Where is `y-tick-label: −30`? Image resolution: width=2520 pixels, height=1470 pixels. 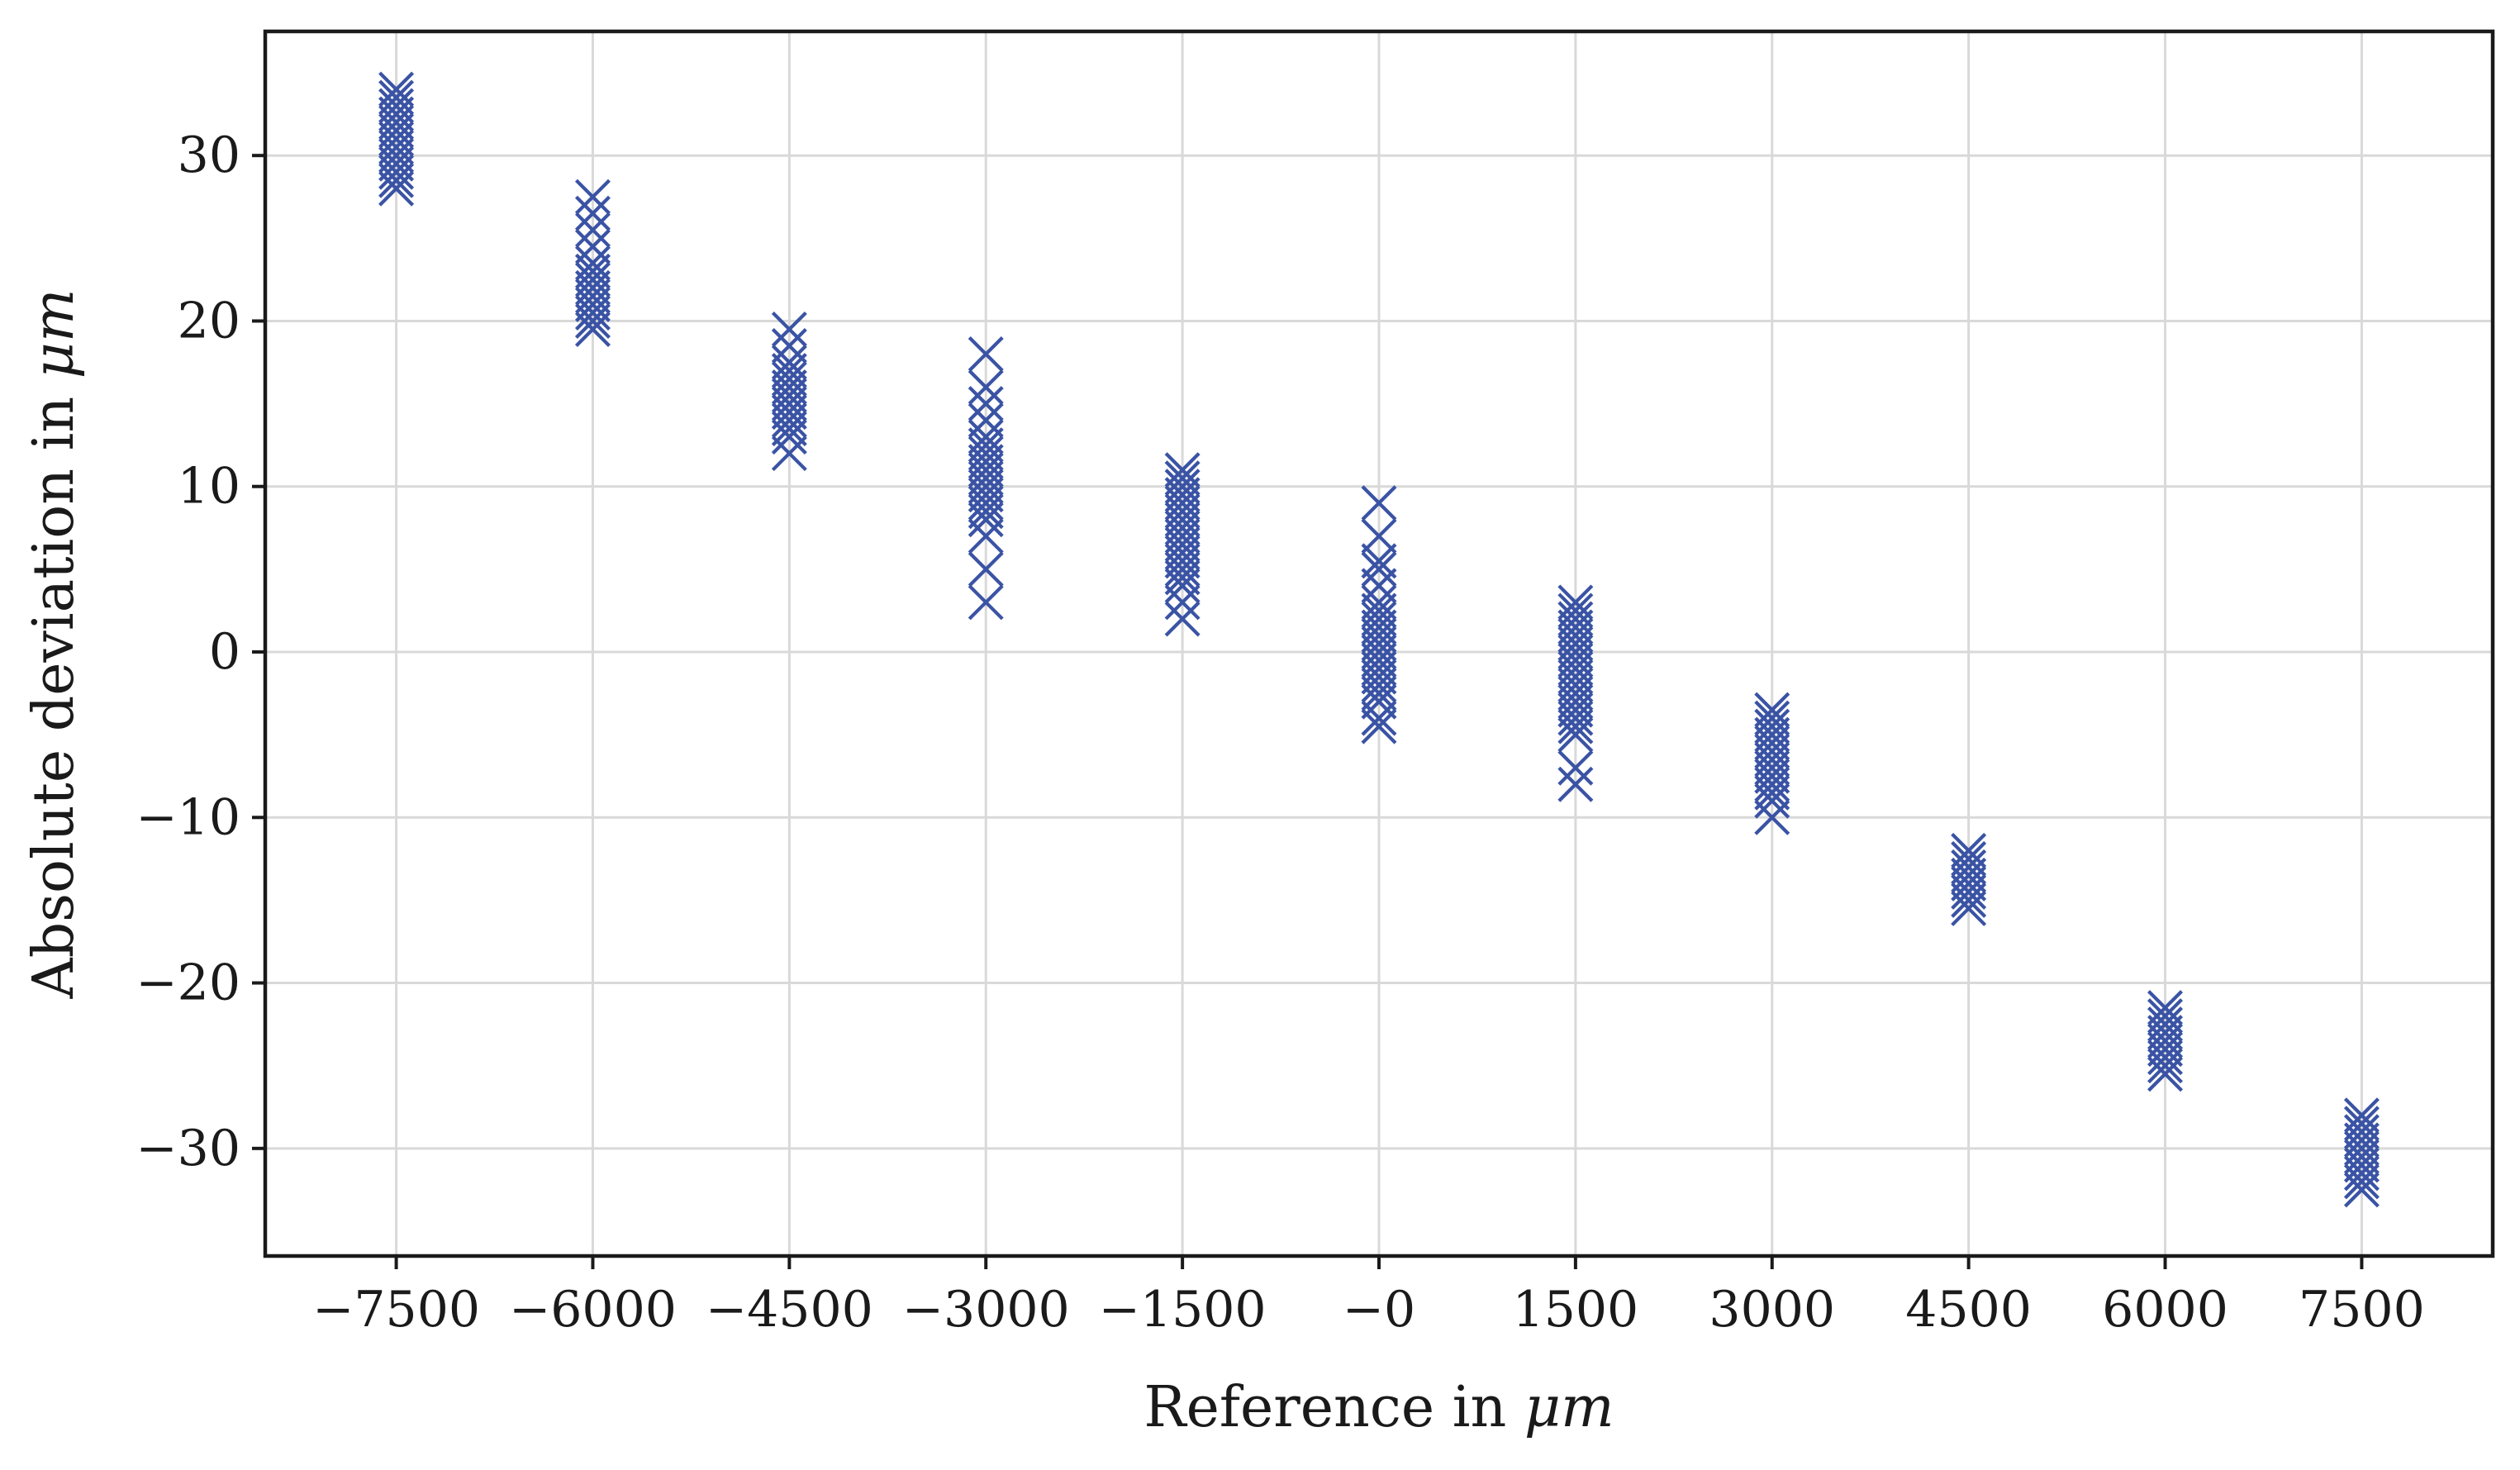 y-tick-label: −30 is located at coordinates (188, 1149).